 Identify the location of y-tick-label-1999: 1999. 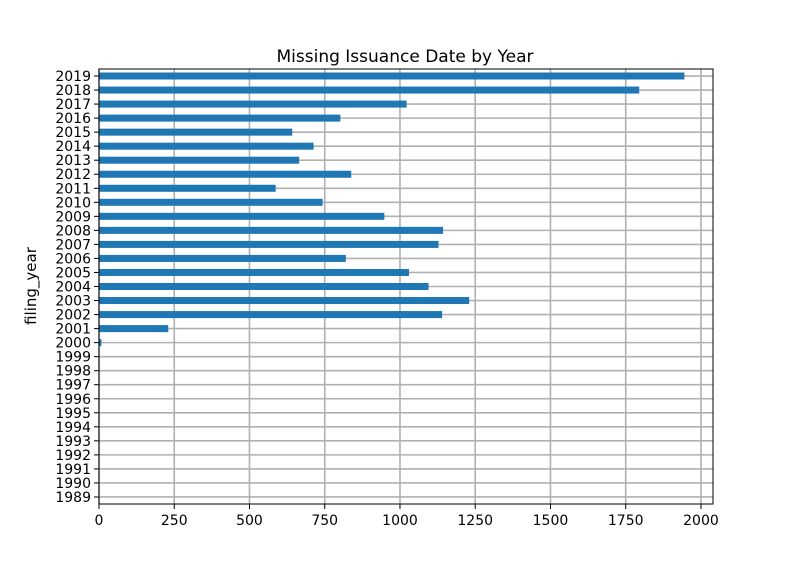
(73, 358).